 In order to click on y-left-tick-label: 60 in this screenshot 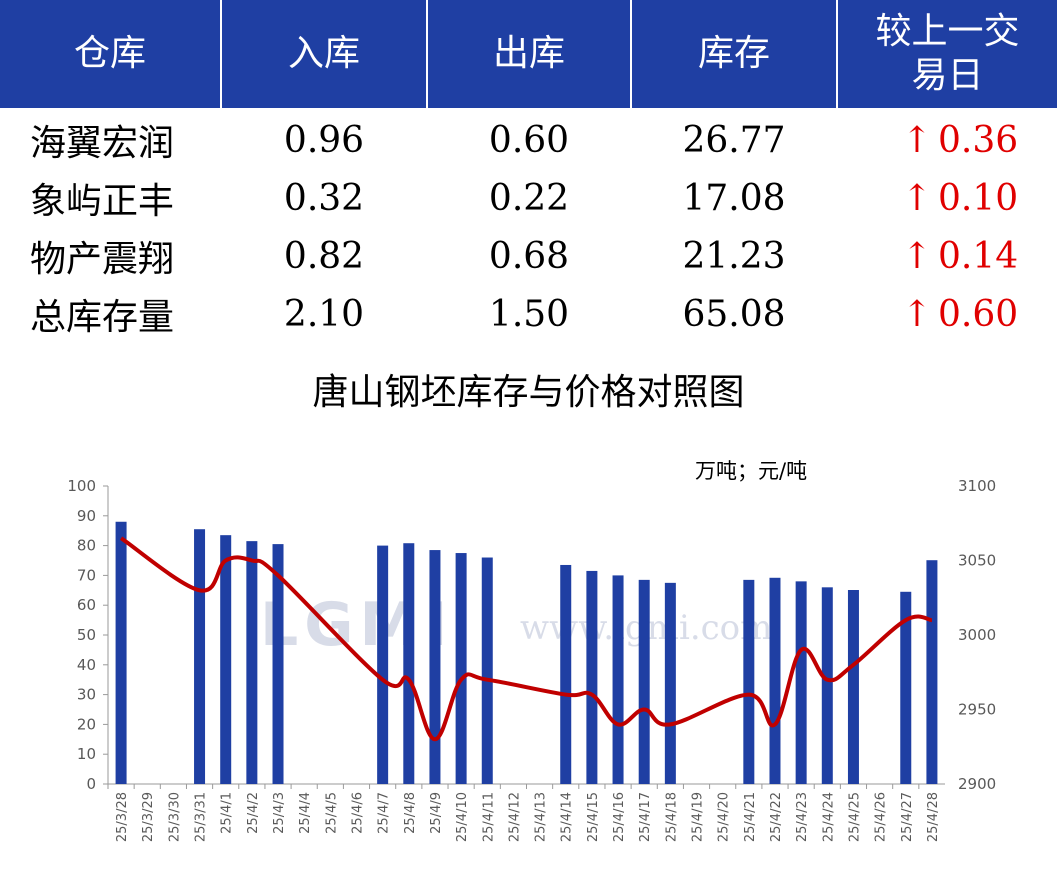, I will do `click(86, 605)`.